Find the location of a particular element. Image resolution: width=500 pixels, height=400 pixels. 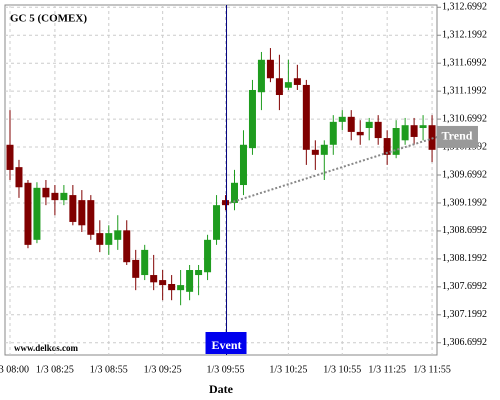

trend-label: Trend is located at coordinates (457, 136).